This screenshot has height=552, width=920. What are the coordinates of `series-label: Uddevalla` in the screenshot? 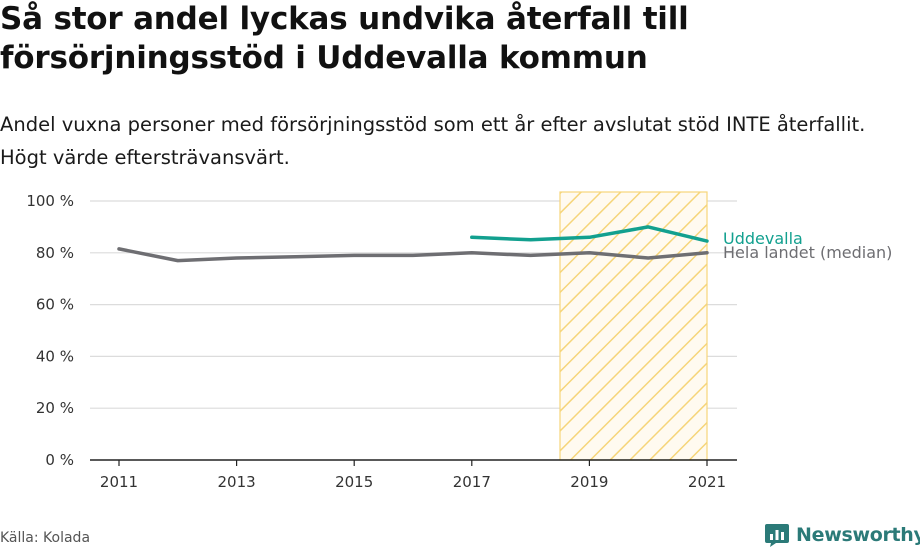 It's located at (763, 238).